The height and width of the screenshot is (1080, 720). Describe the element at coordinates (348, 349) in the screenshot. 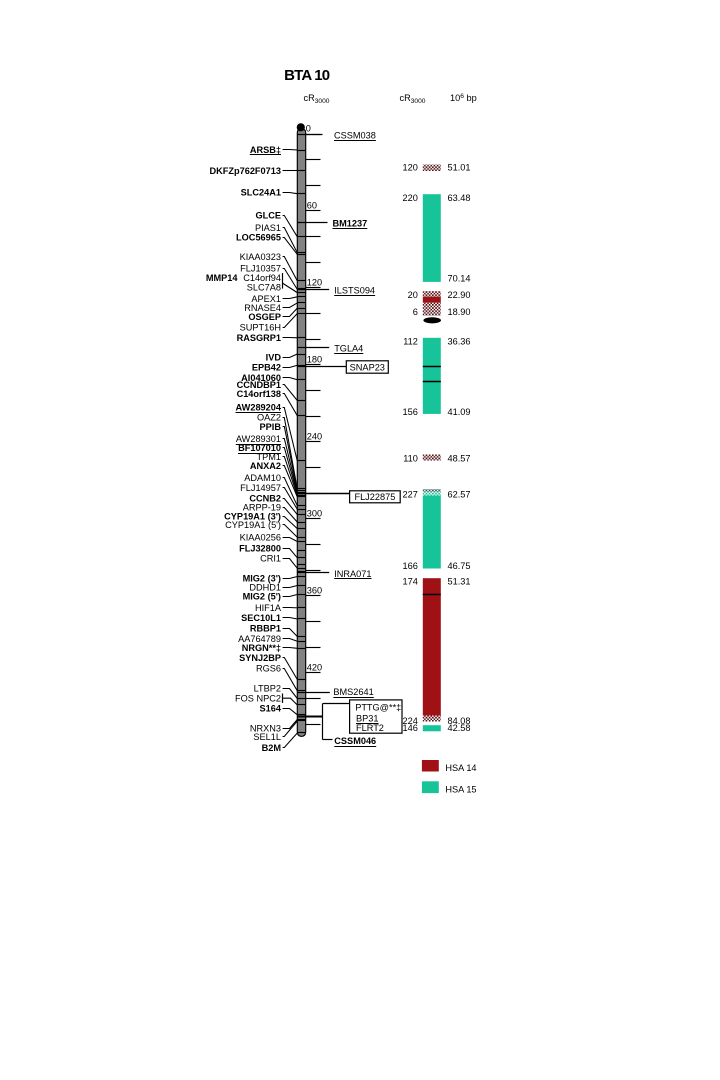

I see `svg-text: TGLA4` at that location.